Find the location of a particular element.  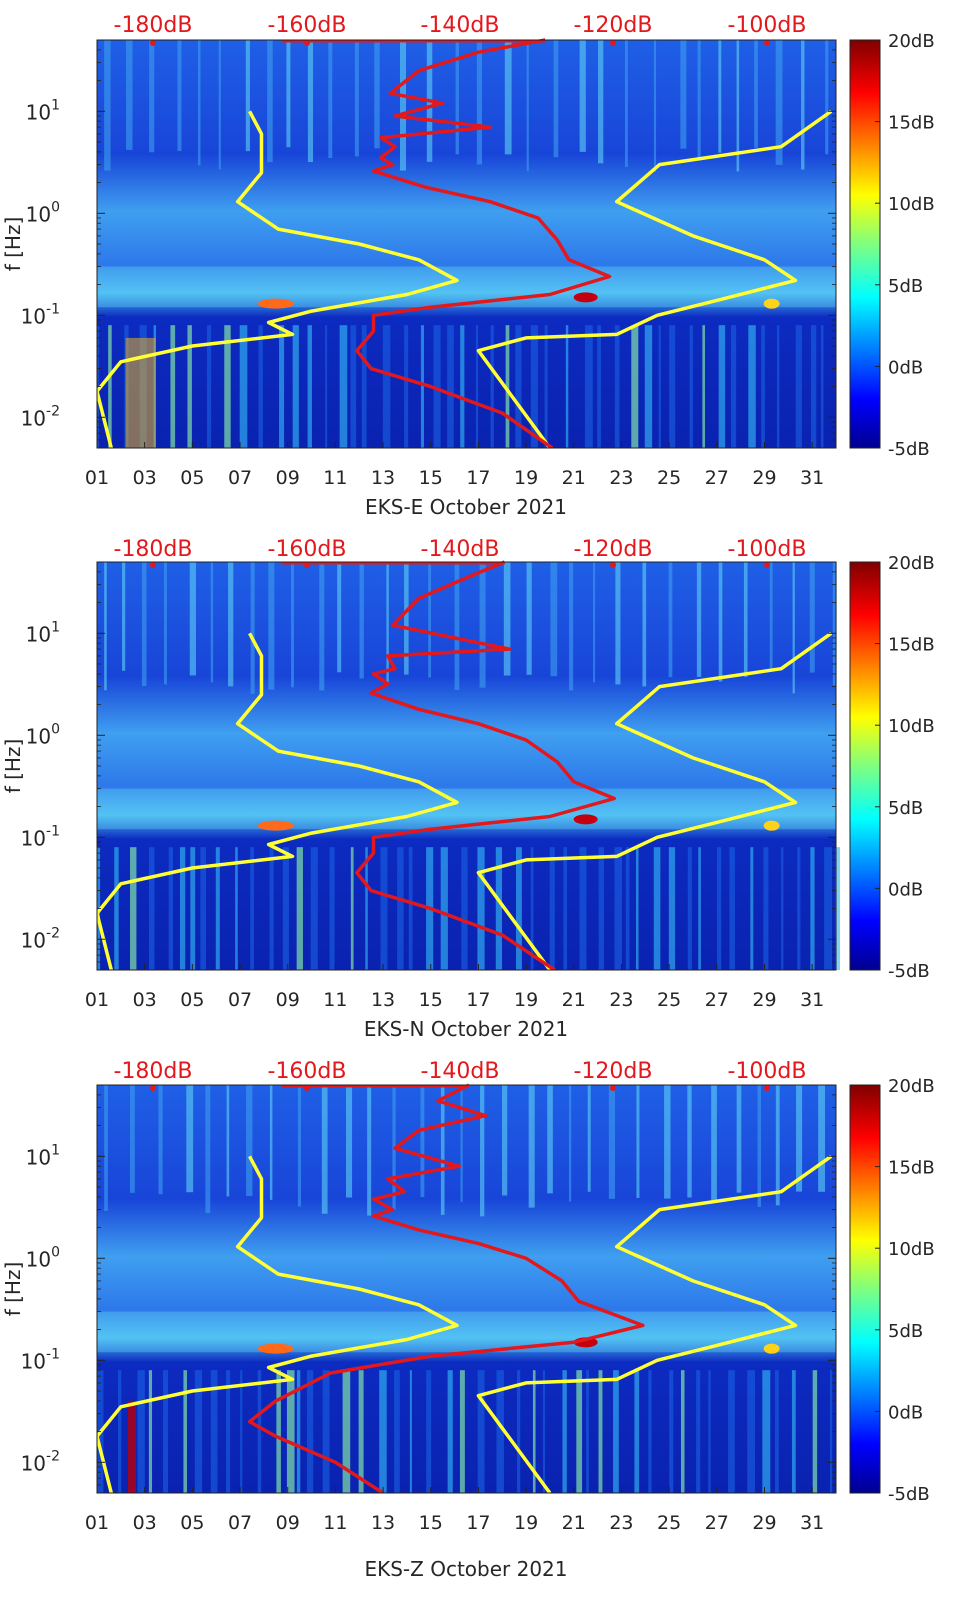

x-tick-label: 11 is located at coordinates (335, 1000).